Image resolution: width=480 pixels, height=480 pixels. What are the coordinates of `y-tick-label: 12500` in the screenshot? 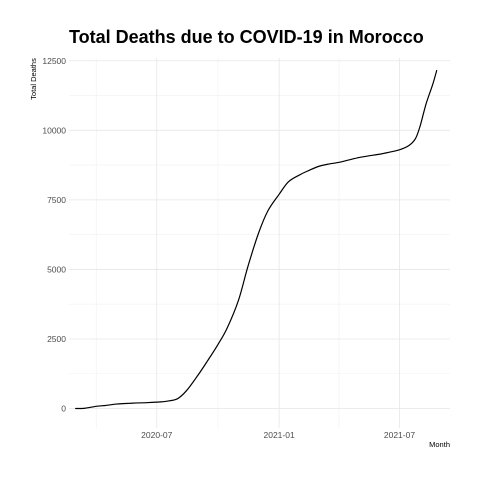 It's located at (54, 61).